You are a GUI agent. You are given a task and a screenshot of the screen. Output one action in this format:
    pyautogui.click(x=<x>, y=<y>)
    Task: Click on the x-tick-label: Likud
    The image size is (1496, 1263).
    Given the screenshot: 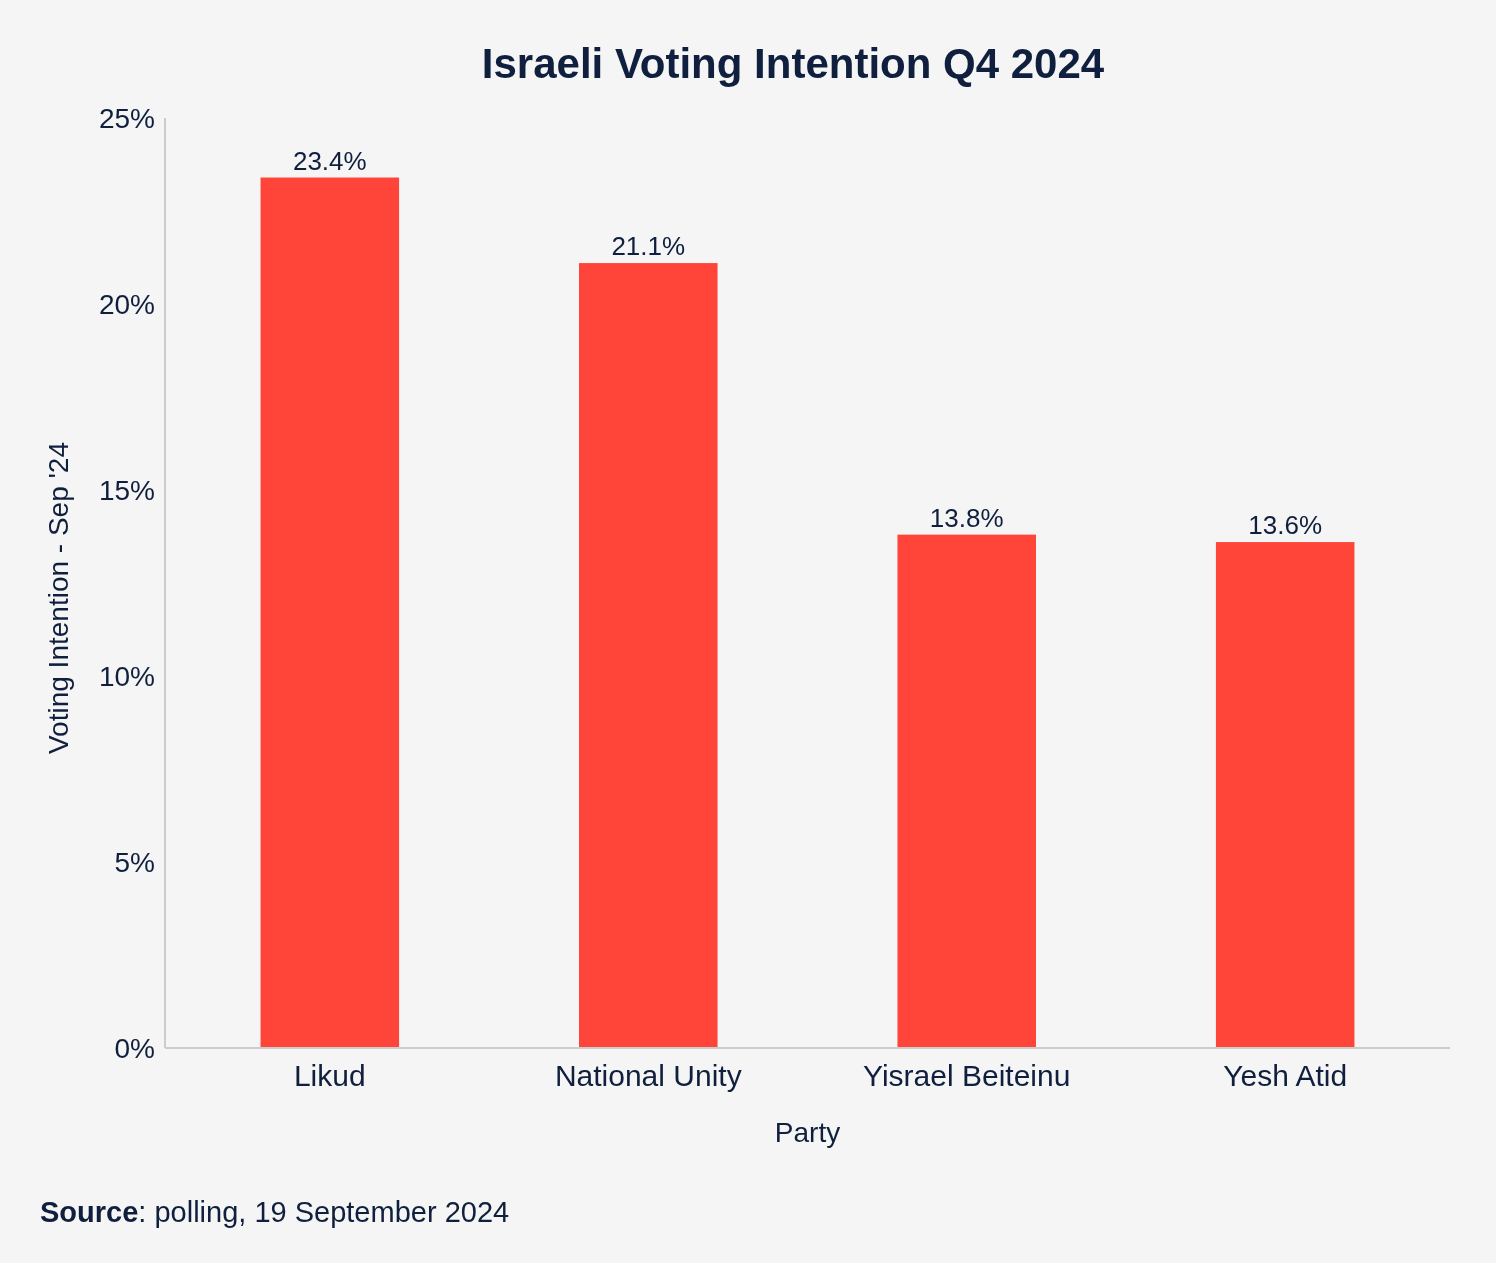 What is the action you would take?
    pyautogui.click(x=329, y=1075)
    